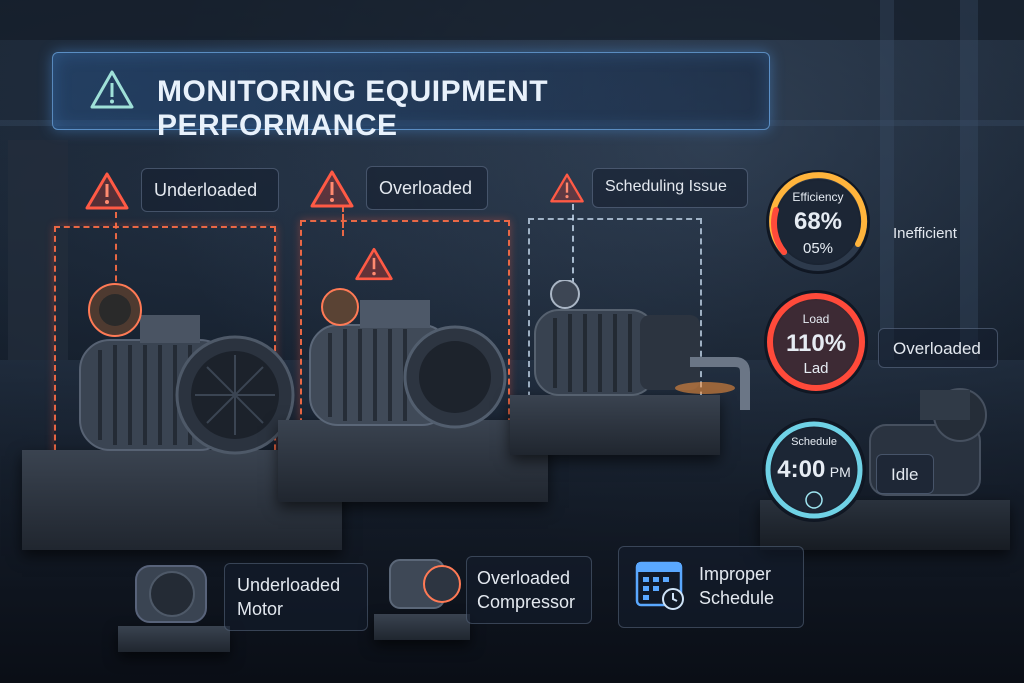 This screenshot has height=683, width=1024. What do you see at coordinates (408, 358) in the screenshot?
I see `overloaded-compressor` at bounding box center [408, 358].